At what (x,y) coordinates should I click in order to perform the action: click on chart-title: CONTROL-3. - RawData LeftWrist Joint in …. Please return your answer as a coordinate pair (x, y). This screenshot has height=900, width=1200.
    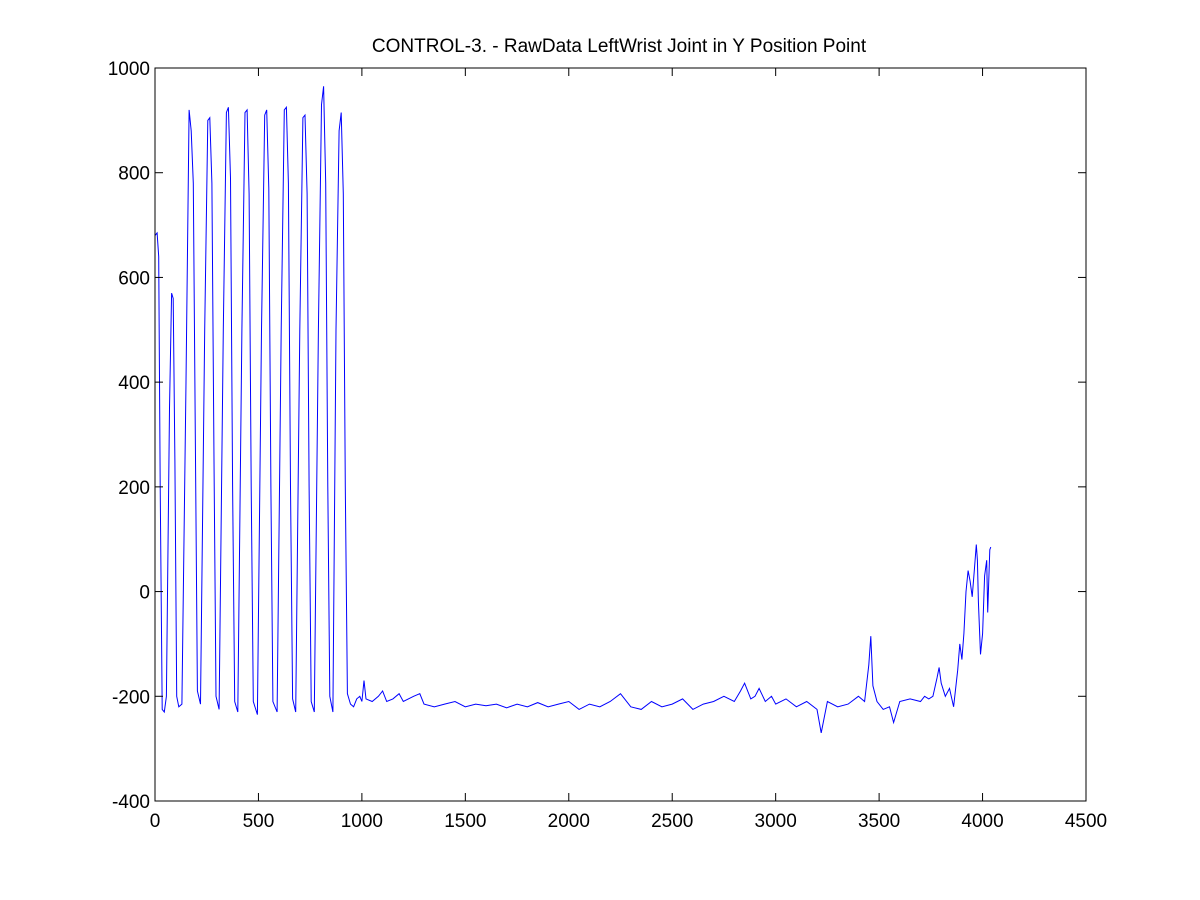
    Looking at the image, I should click on (619, 46).